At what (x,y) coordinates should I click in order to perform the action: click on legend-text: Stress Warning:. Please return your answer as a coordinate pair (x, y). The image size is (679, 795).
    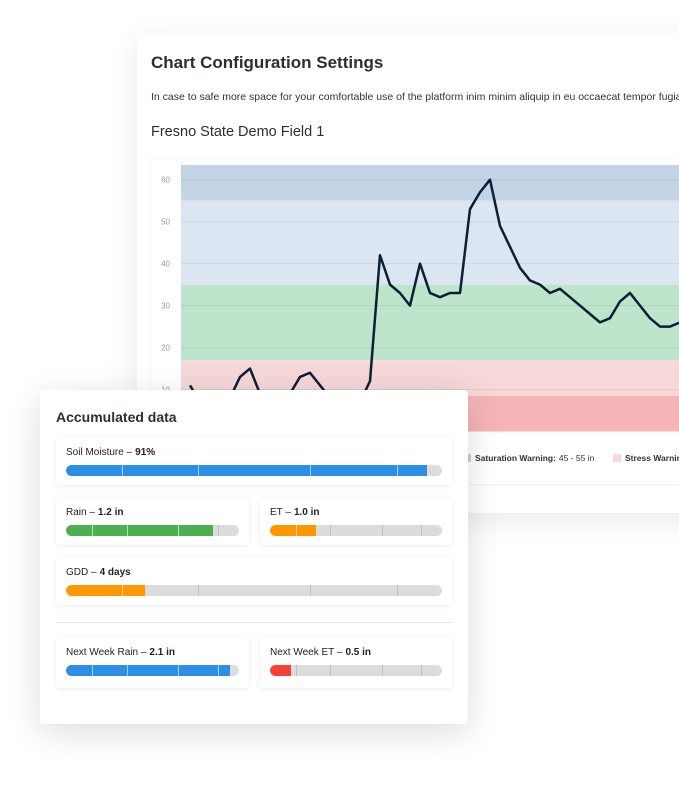
    Looking at the image, I should click on (652, 458).